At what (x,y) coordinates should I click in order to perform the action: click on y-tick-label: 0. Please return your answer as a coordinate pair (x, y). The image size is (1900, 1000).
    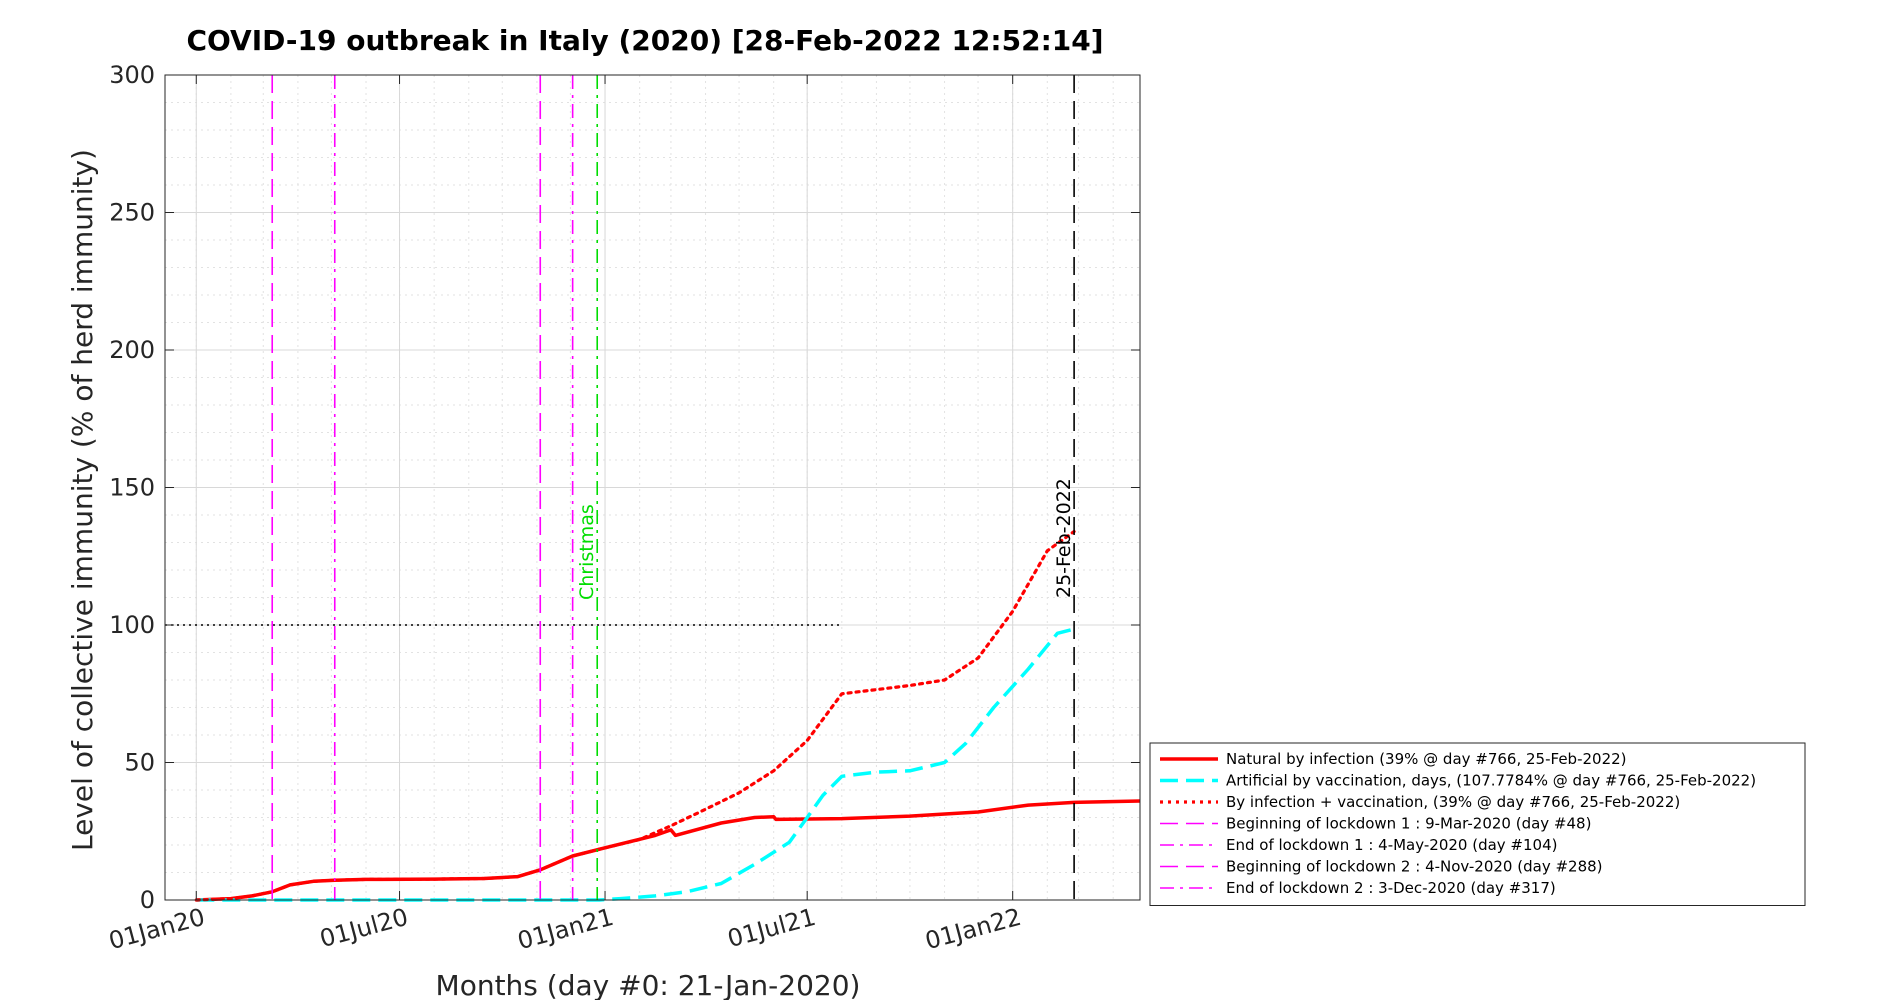
    Looking at the image, I should click on (147, 900).